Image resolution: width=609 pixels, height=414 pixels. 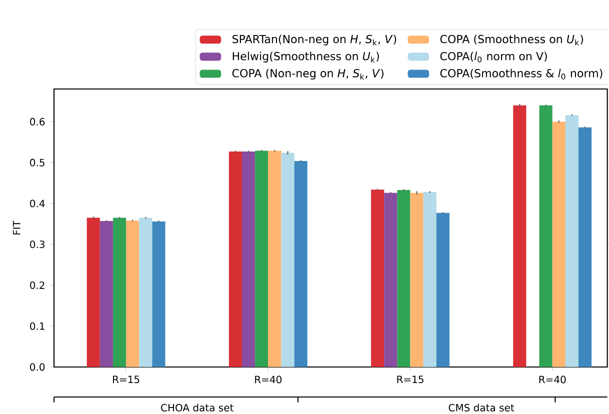 What do you see at coordinates (493, 57) in the screenshot?
I see `legend-label: COPA(l$_{0}$ norm on V)` at bounding box center [493, 57].